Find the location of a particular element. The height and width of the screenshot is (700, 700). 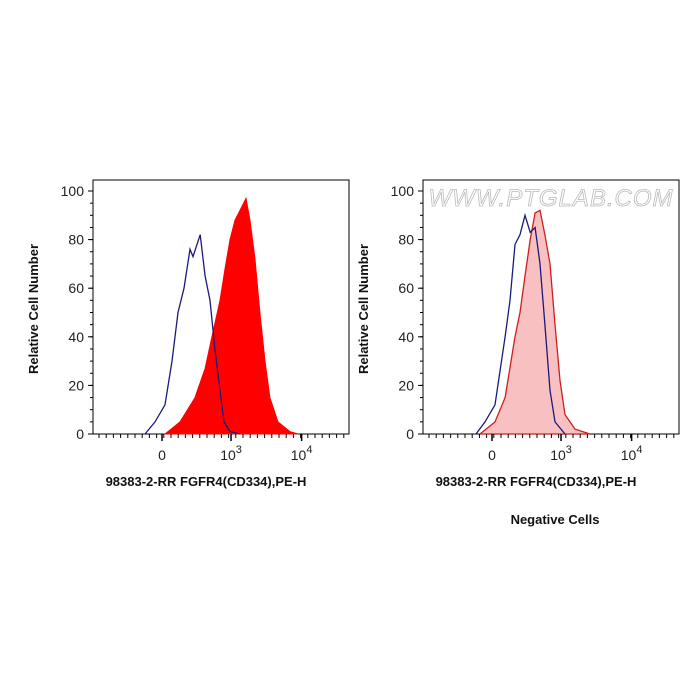

negative-histogram is located at coordinates (534, 322).